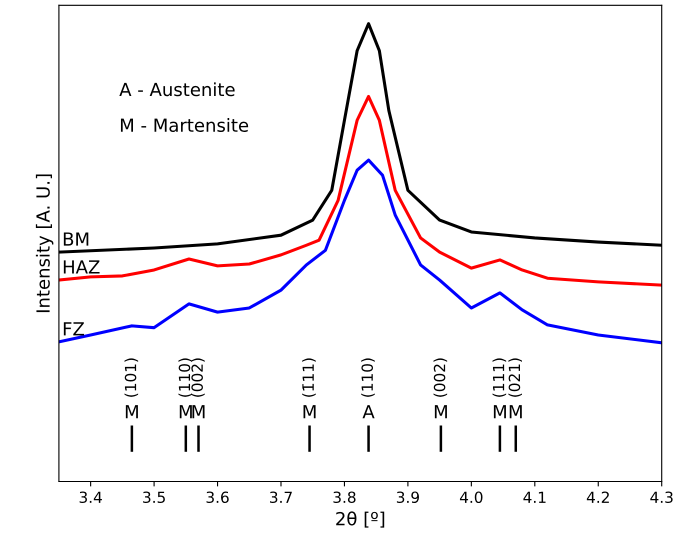  I want to click on ref-line-label: M (111), so click(499, 388).